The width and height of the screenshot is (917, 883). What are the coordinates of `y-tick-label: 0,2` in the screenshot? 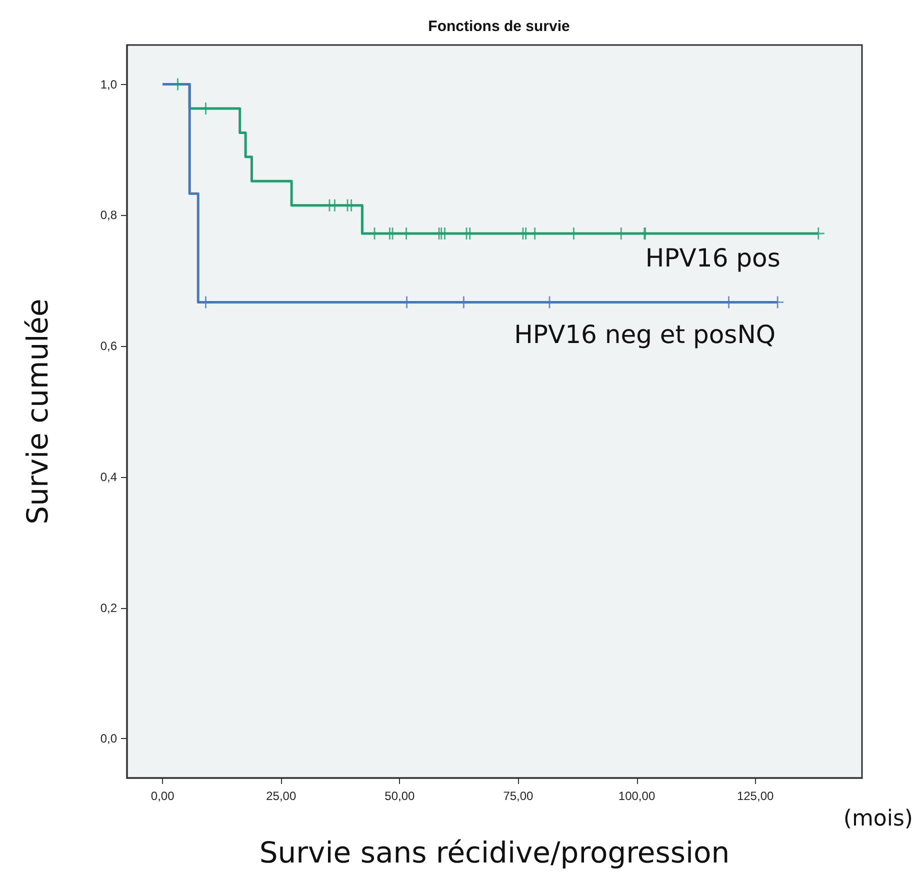 It's located at (109, 607).